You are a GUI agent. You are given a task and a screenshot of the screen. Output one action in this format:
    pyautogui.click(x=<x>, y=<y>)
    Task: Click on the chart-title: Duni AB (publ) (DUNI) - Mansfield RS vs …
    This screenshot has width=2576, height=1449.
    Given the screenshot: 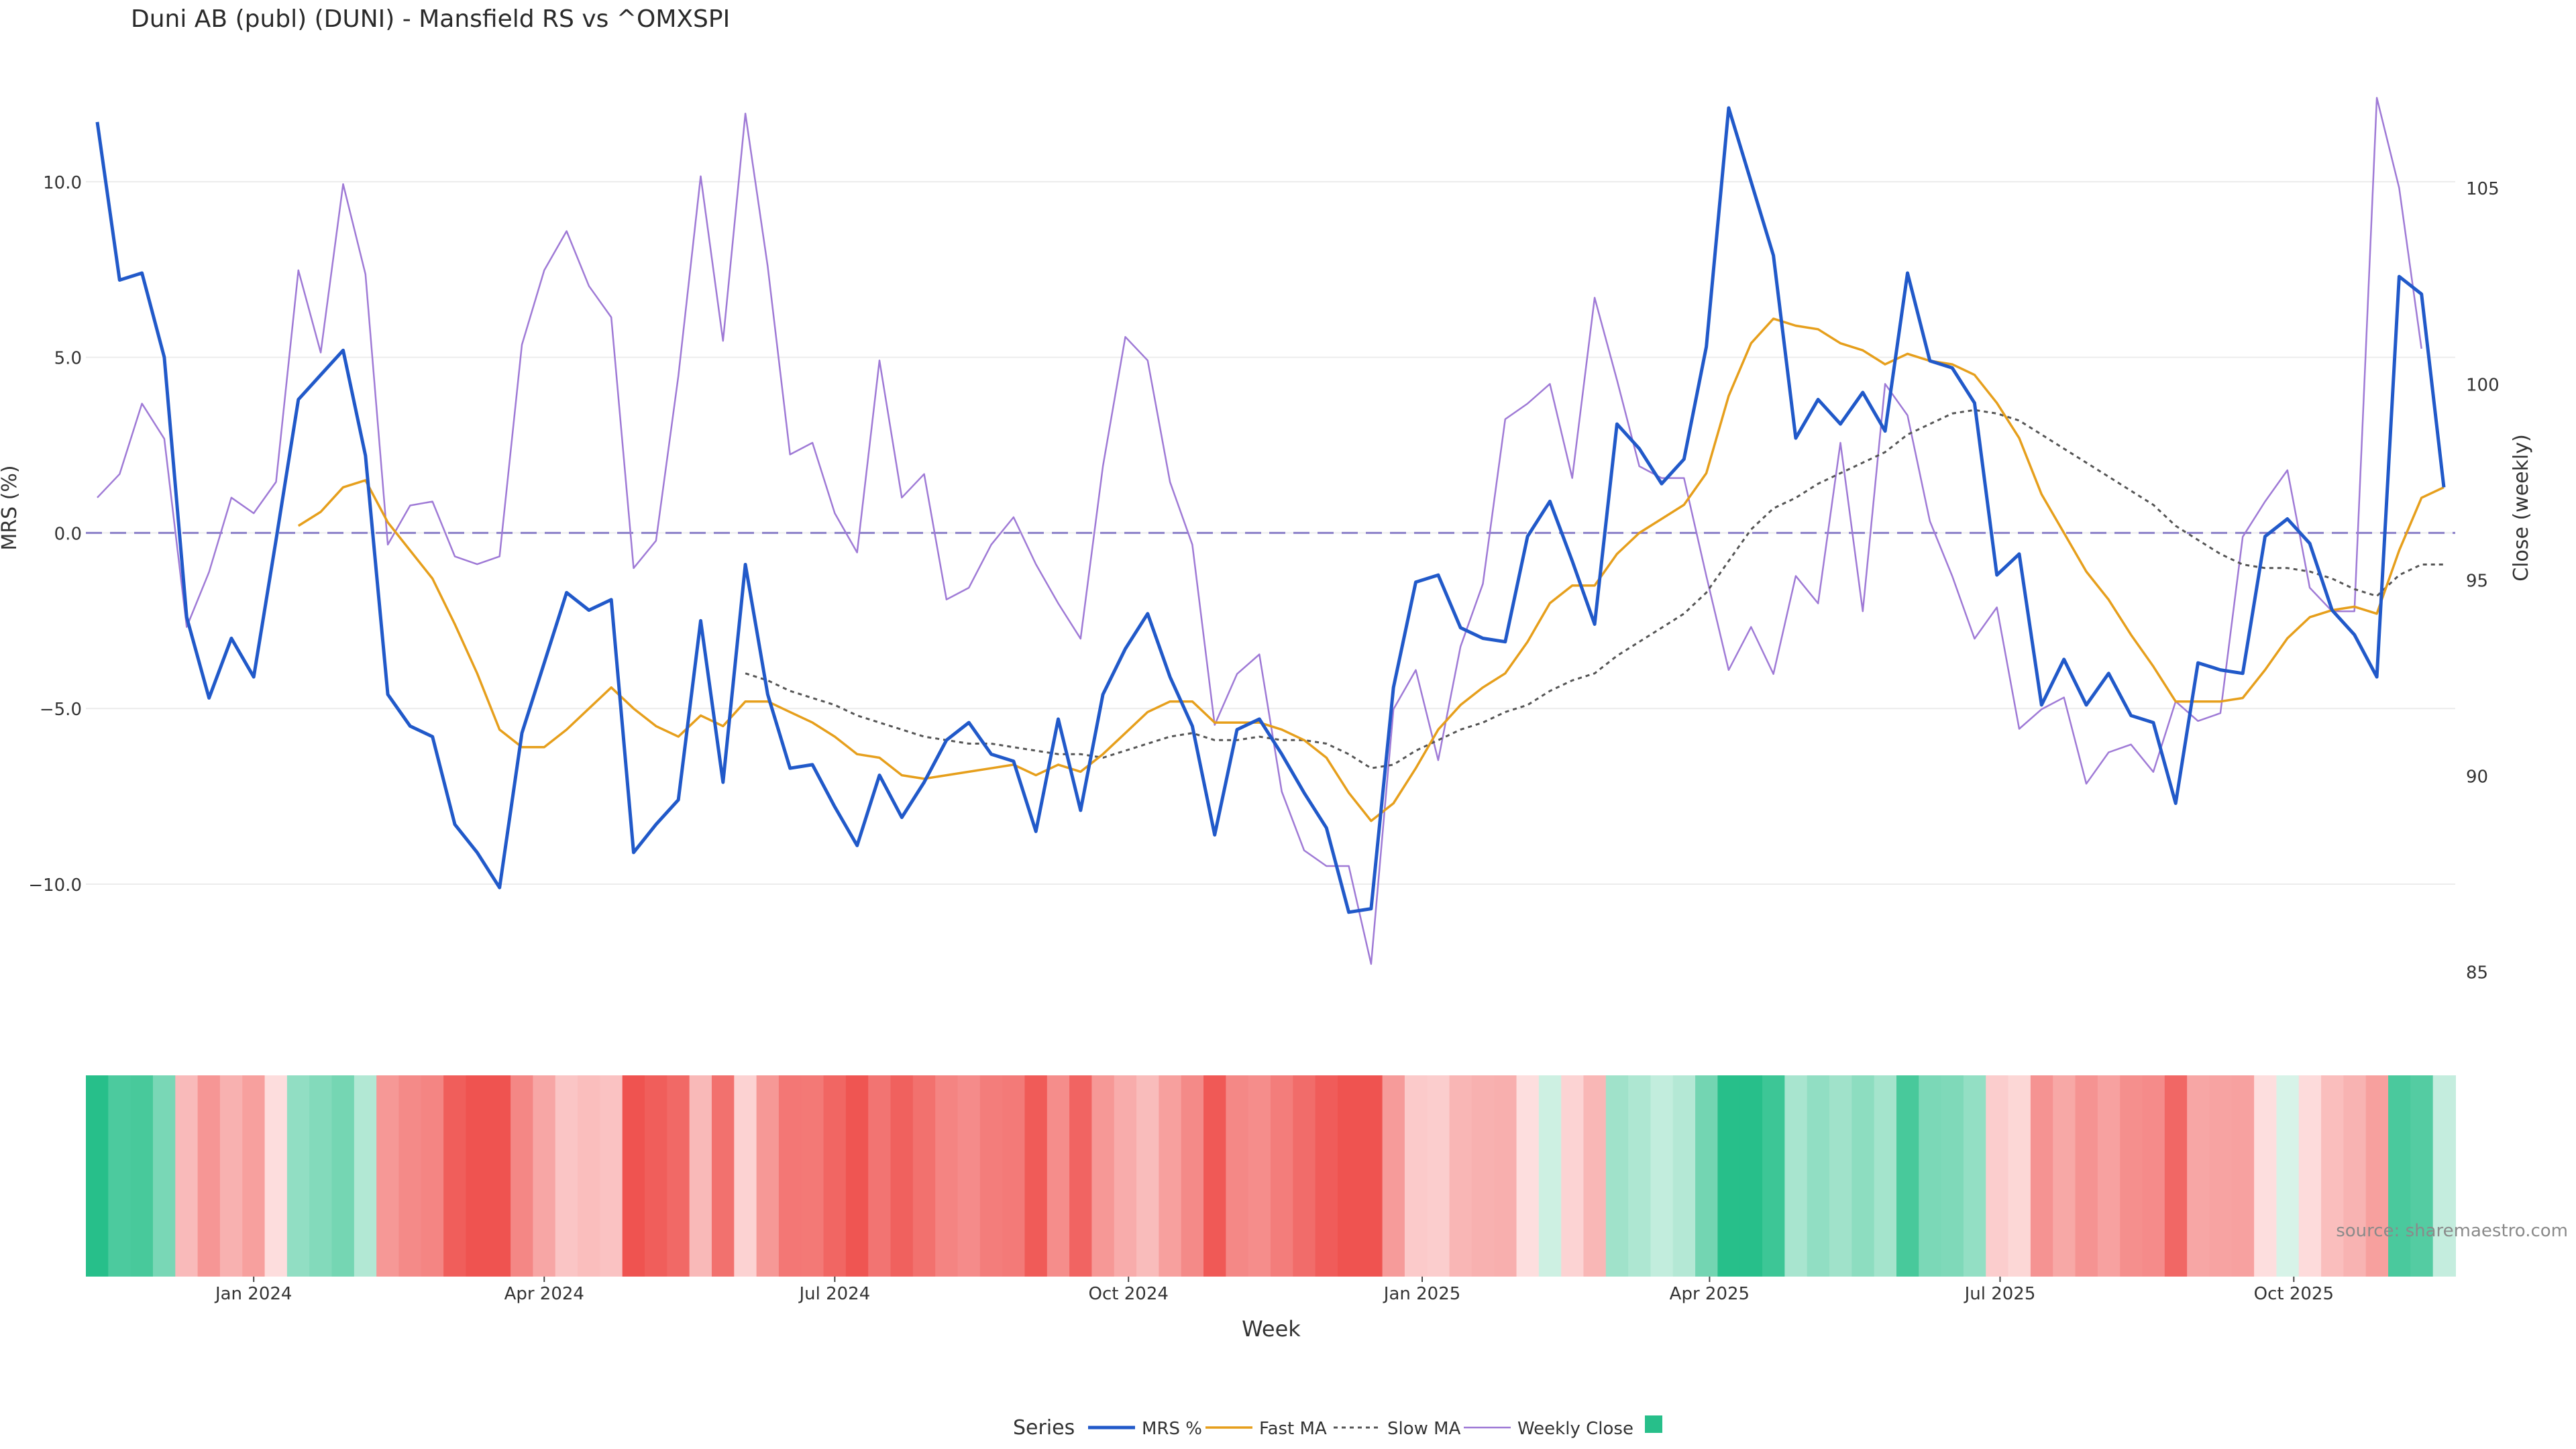 What is the action you would take?
    pyautogui.click(x=431, y=19)
    